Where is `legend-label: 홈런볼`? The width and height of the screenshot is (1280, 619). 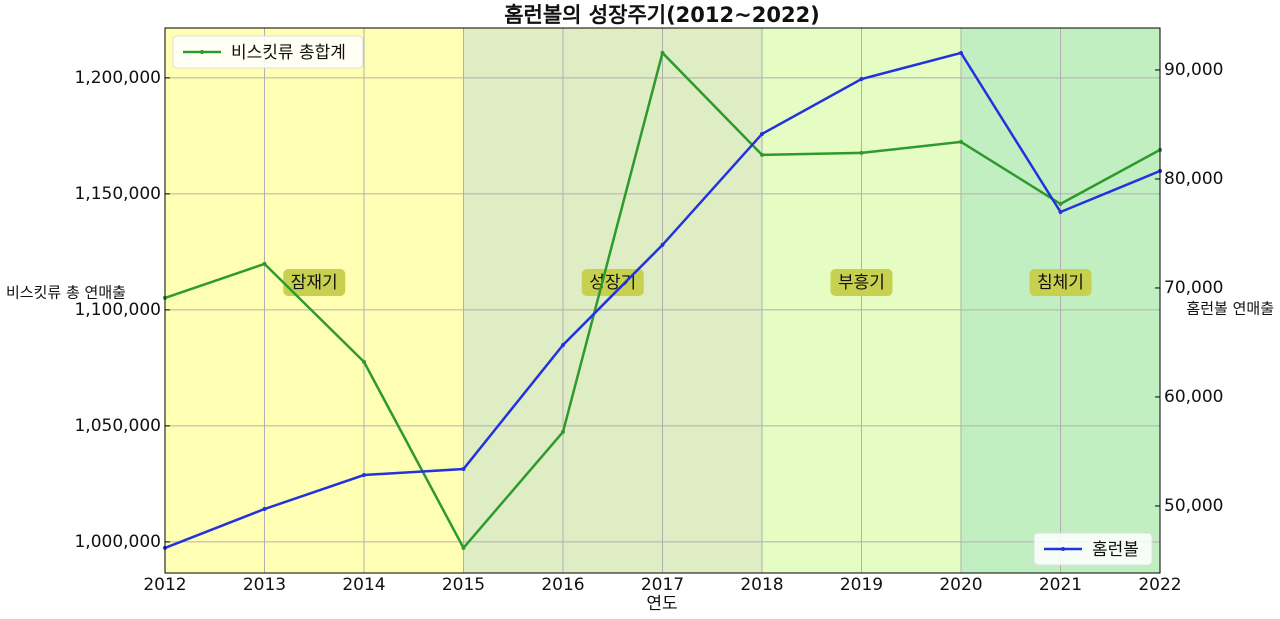
legend-label: 홈런볼 is located at coordinates (1115, 550).